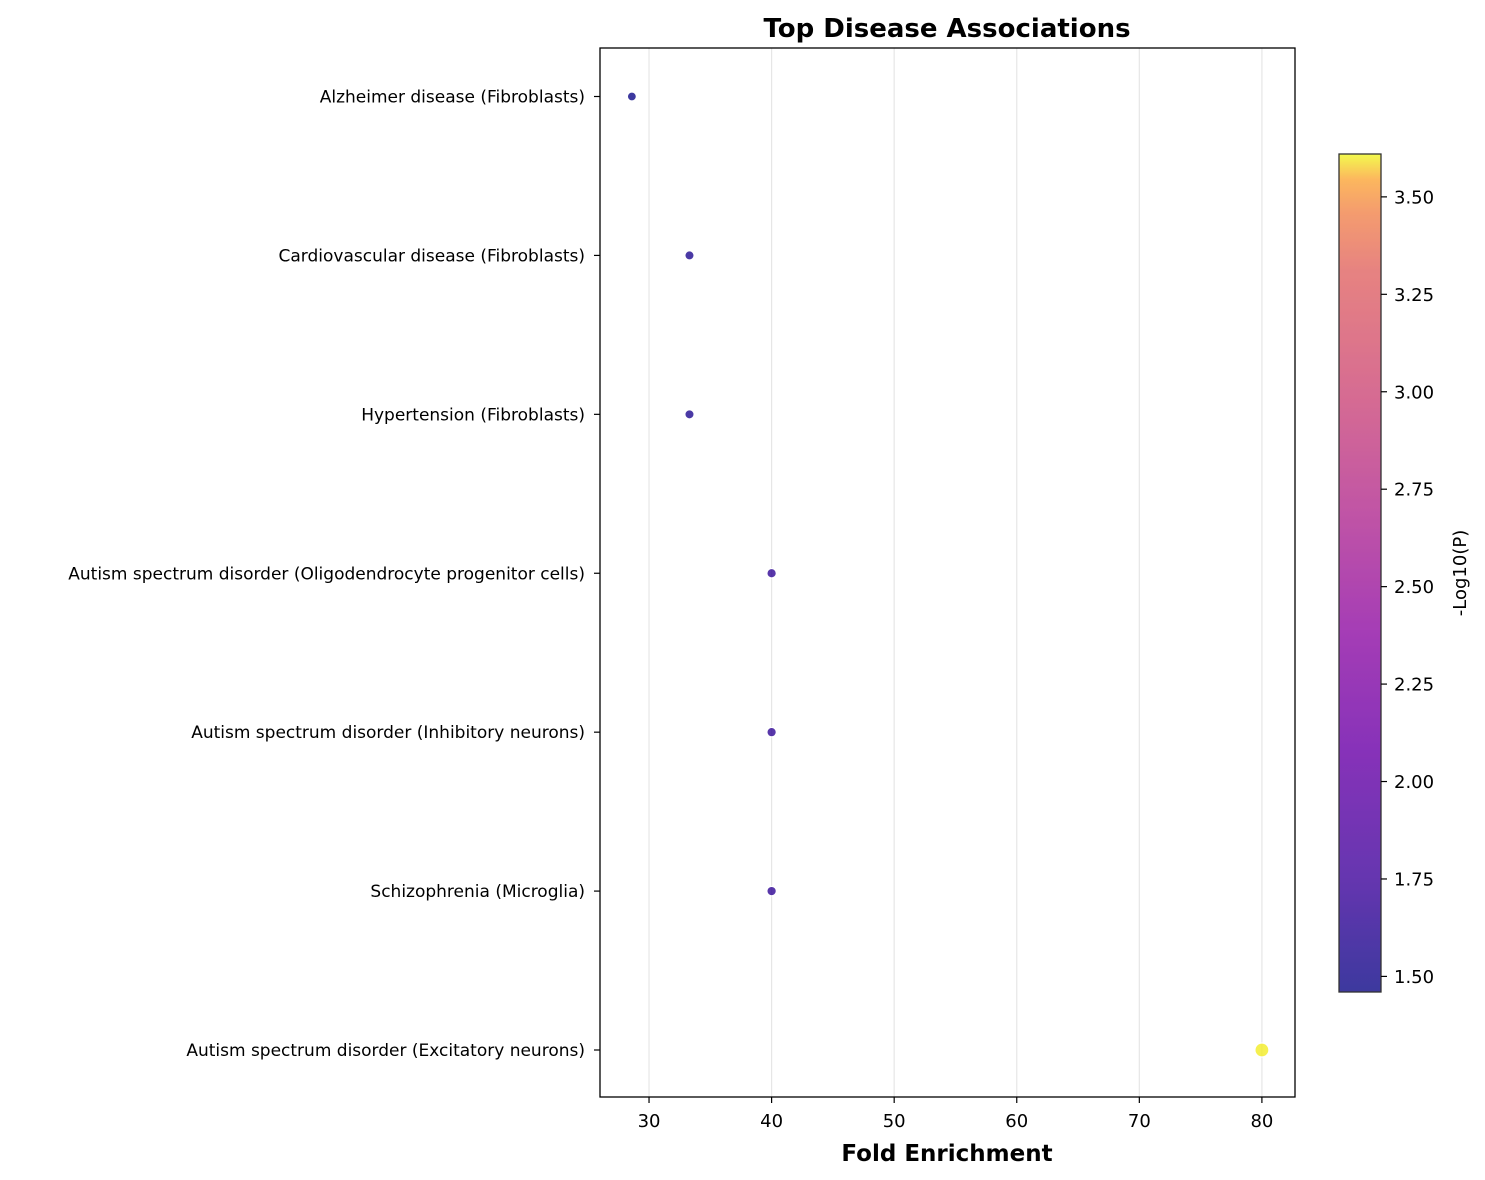 The image size is (1485, 1180). What do you see at coordinates (1016, 1121) in the screenshot?
I see `x-tick-label: 60` at bounding box center [1016, 1121].